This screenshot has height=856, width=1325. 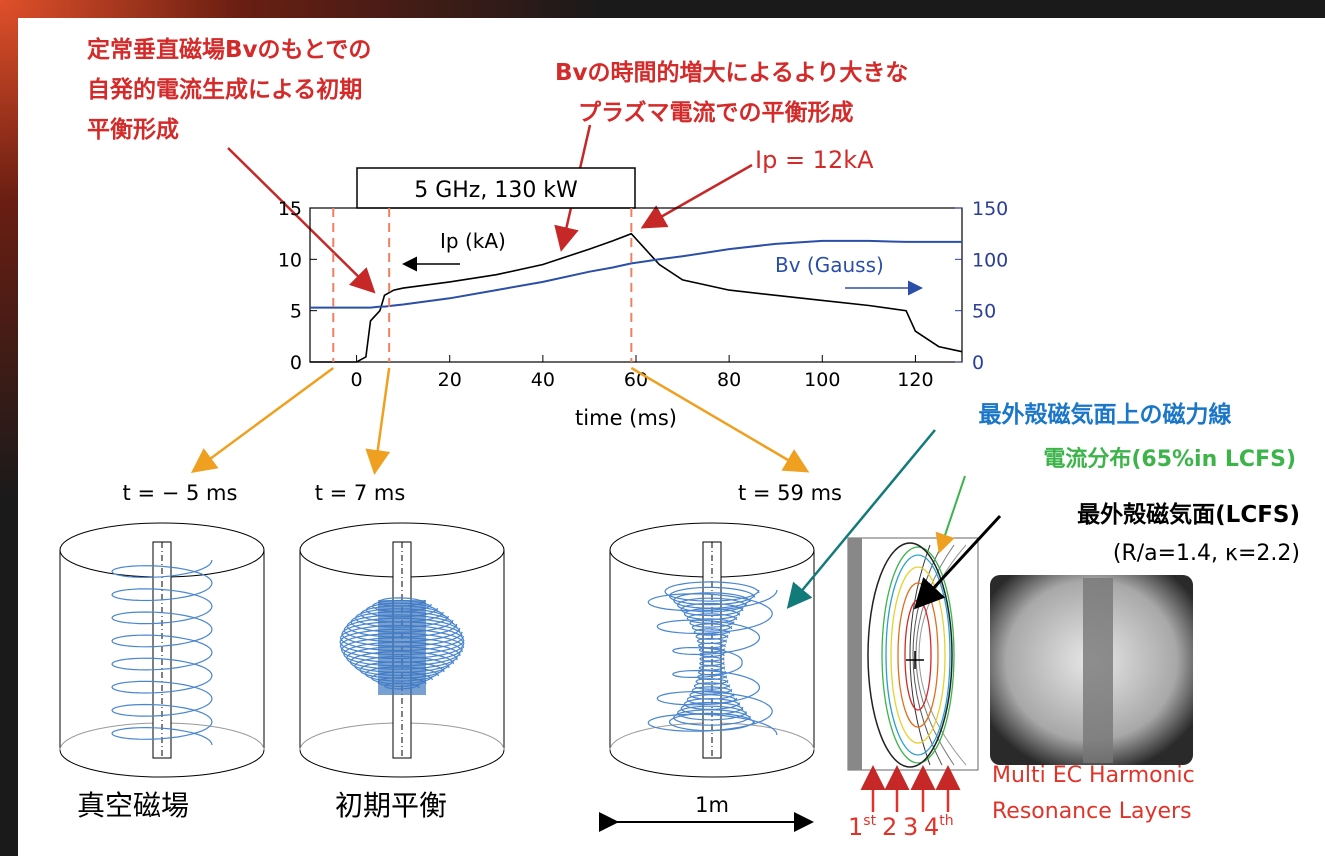 I want to click on current-core, so click(x=402, y=647).